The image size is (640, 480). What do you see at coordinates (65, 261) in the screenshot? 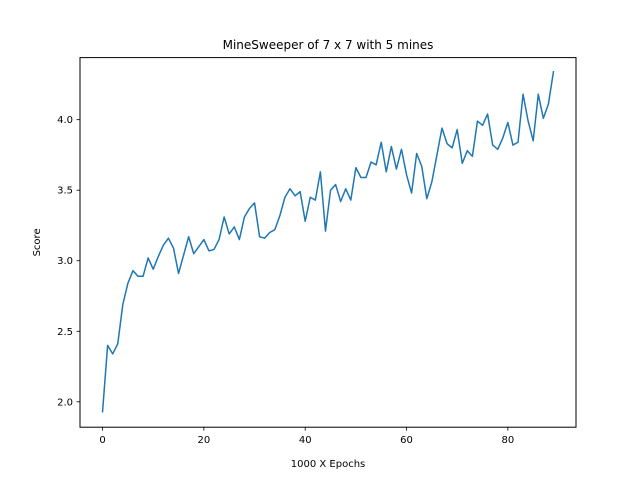
I see `y-tick-label: 3.0` at bounding box center [65, 261].